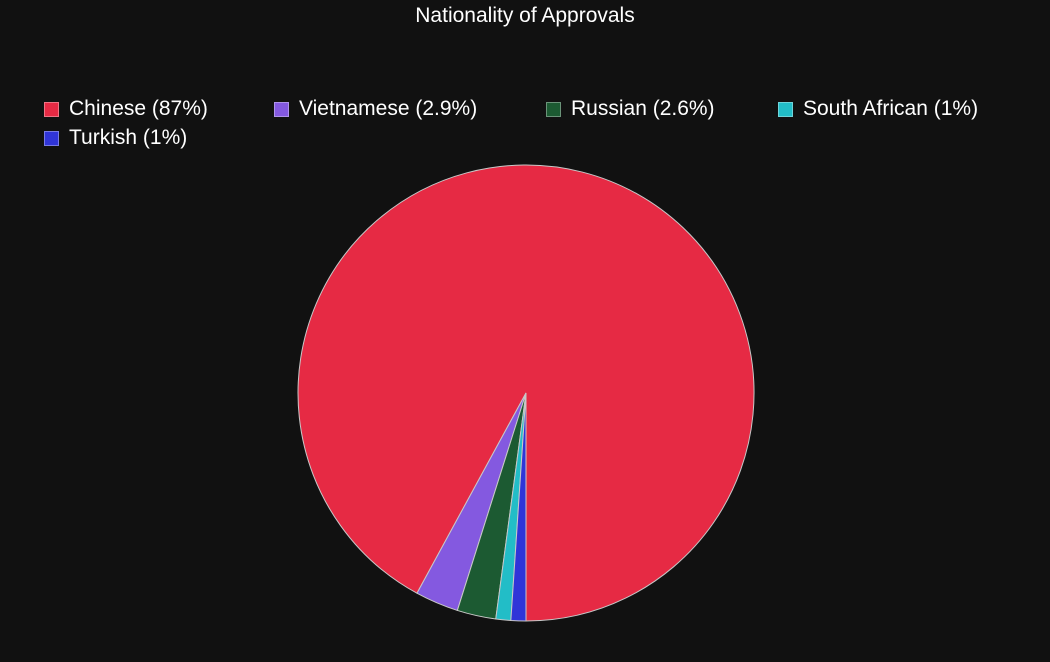 The width and height of the screenshot is (1050, 662). I want to click on legend-swatch-vietnamese, so click(281, 109).